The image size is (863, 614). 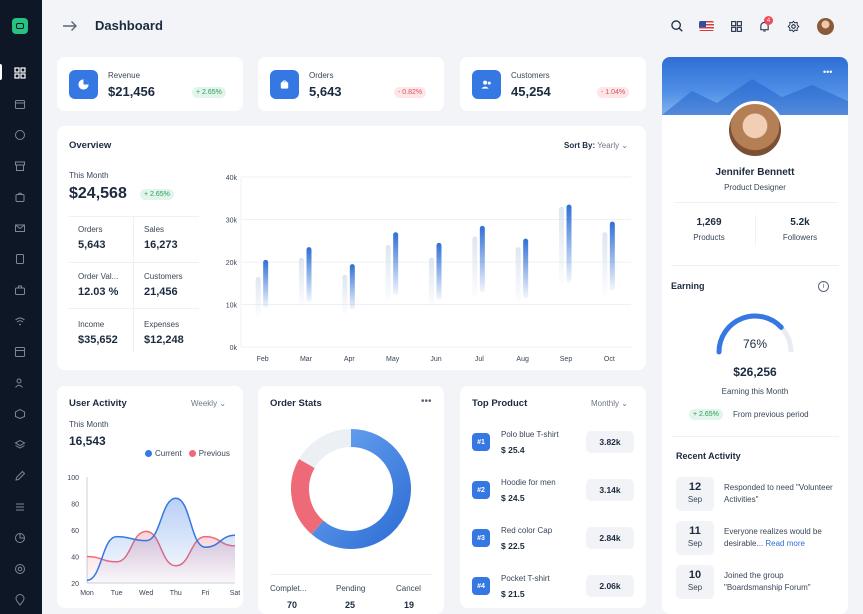 I want to click on support-icon, so click(x=20, y=569).